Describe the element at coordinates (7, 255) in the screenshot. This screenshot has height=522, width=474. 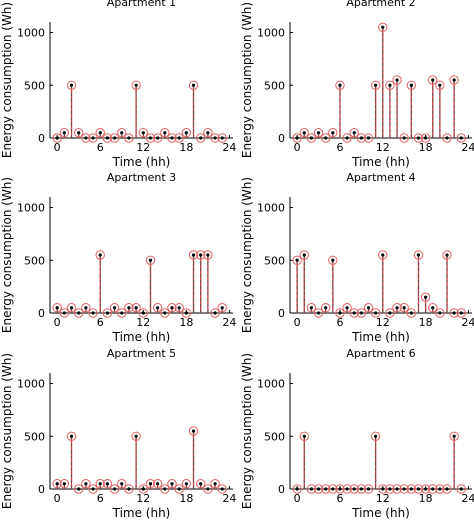
I see `y-axis-label: Energy consumption (Wh)` at that location.